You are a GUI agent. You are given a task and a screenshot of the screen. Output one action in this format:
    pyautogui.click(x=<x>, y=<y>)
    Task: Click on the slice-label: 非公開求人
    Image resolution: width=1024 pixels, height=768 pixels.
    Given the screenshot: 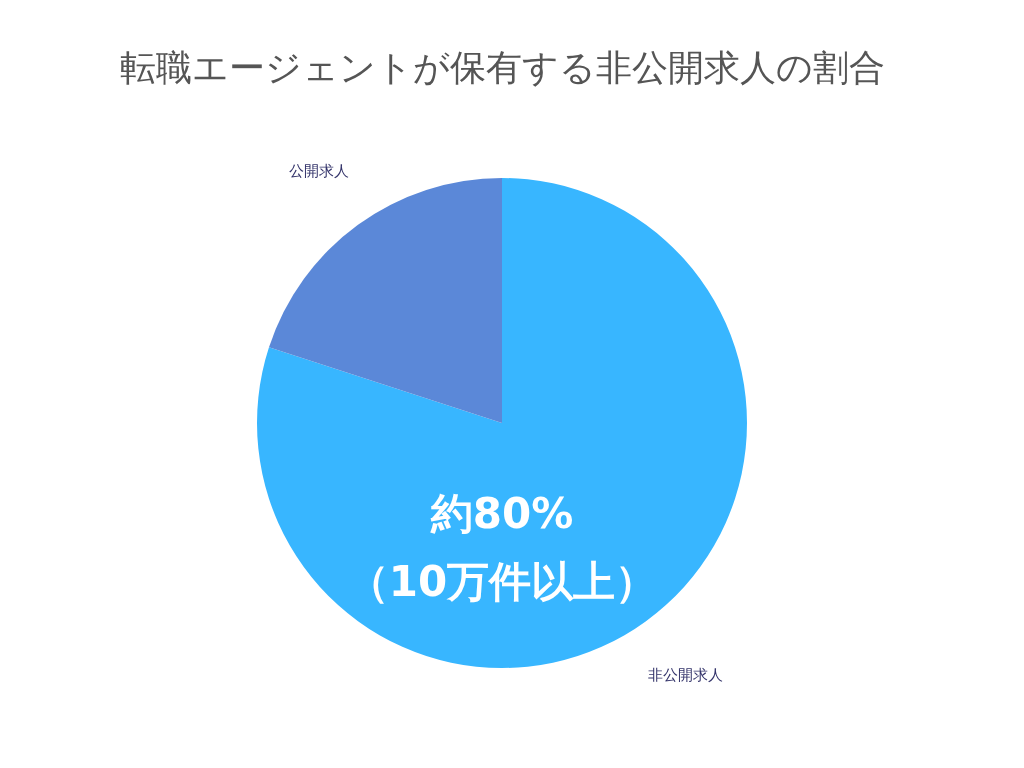 What is the action you would take?
    pyautogui.click(x=685, y=675)
    